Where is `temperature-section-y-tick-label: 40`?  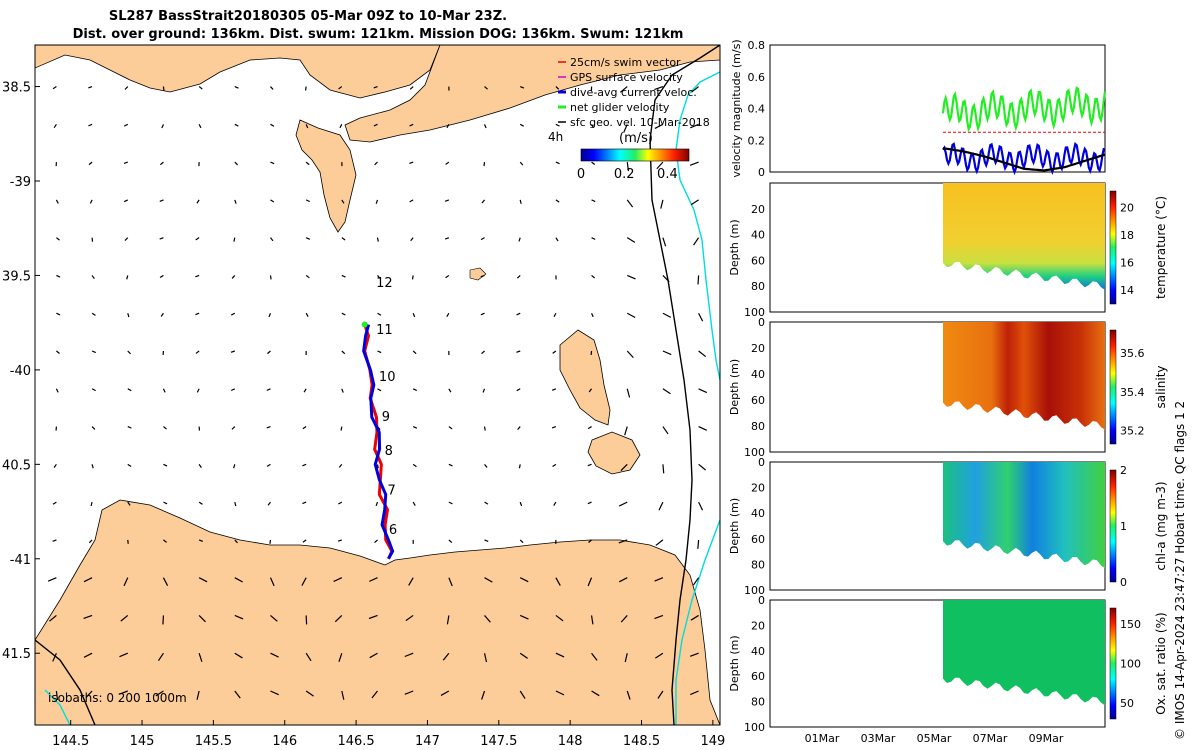 temperature-section-y-tick-label: 40 is located at coordinates (758, 235).